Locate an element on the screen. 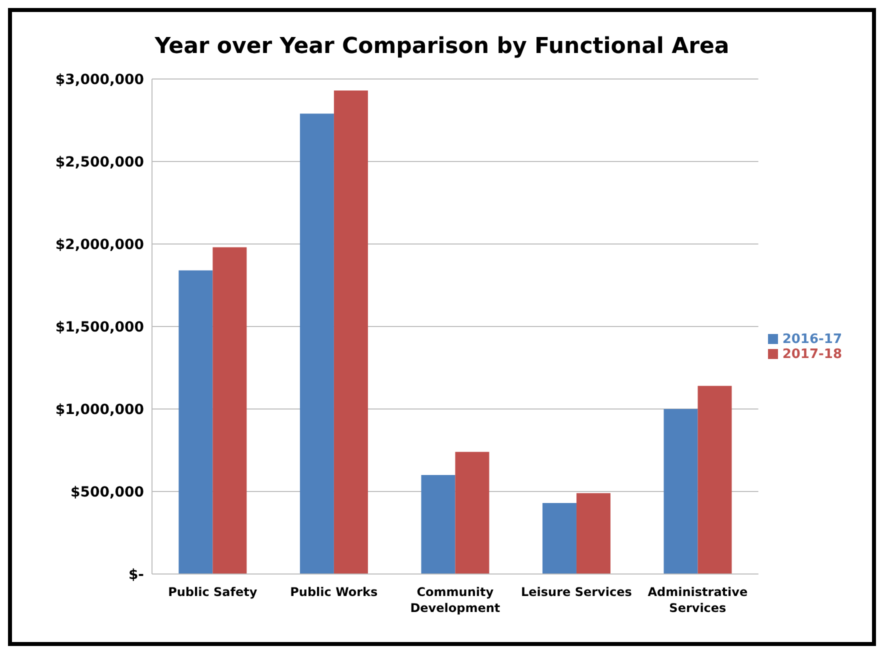 This screenshot has height=656, width=891. chart-title: Year over Year Comparison by Functional Area is located at coordinates (442, 46).